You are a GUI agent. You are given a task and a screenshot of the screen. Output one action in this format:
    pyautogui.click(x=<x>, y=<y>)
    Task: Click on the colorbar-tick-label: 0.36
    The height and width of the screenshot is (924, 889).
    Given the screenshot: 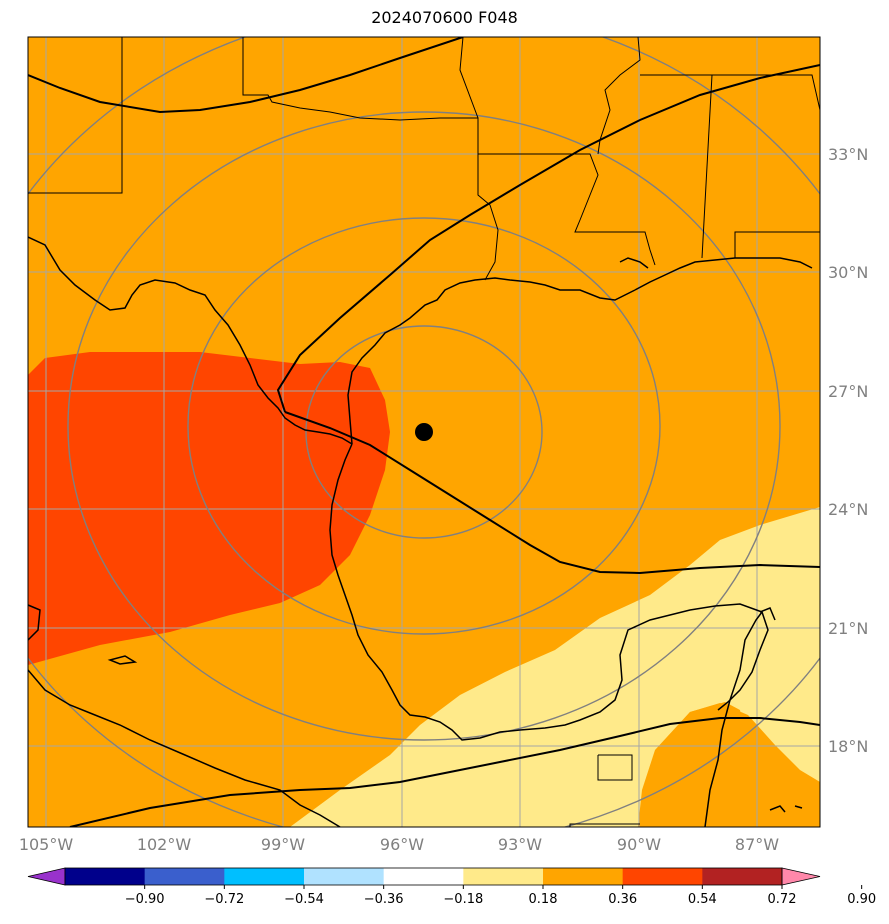 What is the action you would take?
    pyautogui.click(x=622, y=899)
    